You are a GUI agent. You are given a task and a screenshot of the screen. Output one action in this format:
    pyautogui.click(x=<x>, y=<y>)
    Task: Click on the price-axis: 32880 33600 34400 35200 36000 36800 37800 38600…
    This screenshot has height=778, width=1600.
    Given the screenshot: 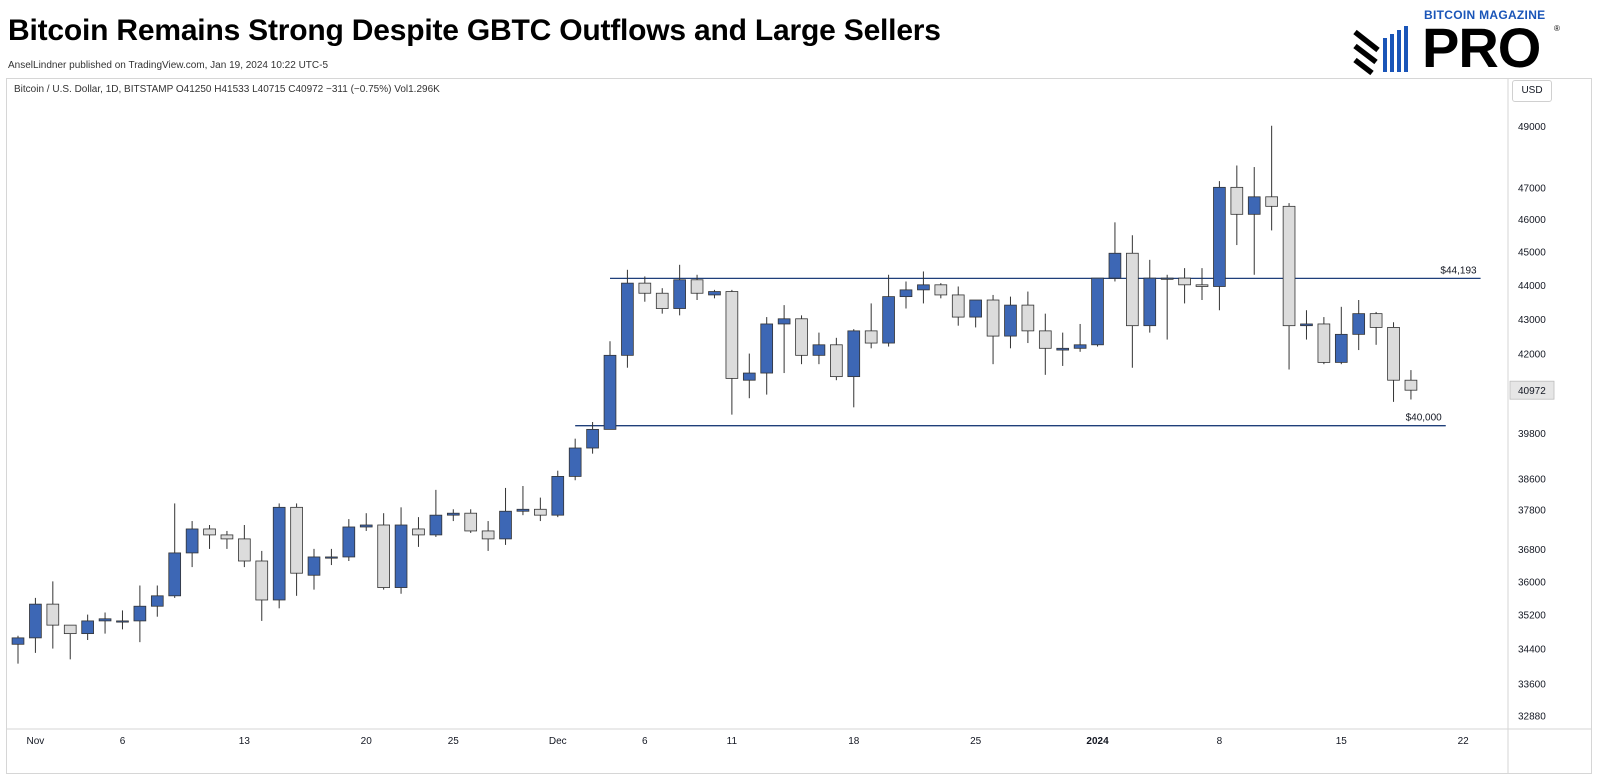 What is the action you would take?
    pyautogui.click(x=1532, y=422)
    